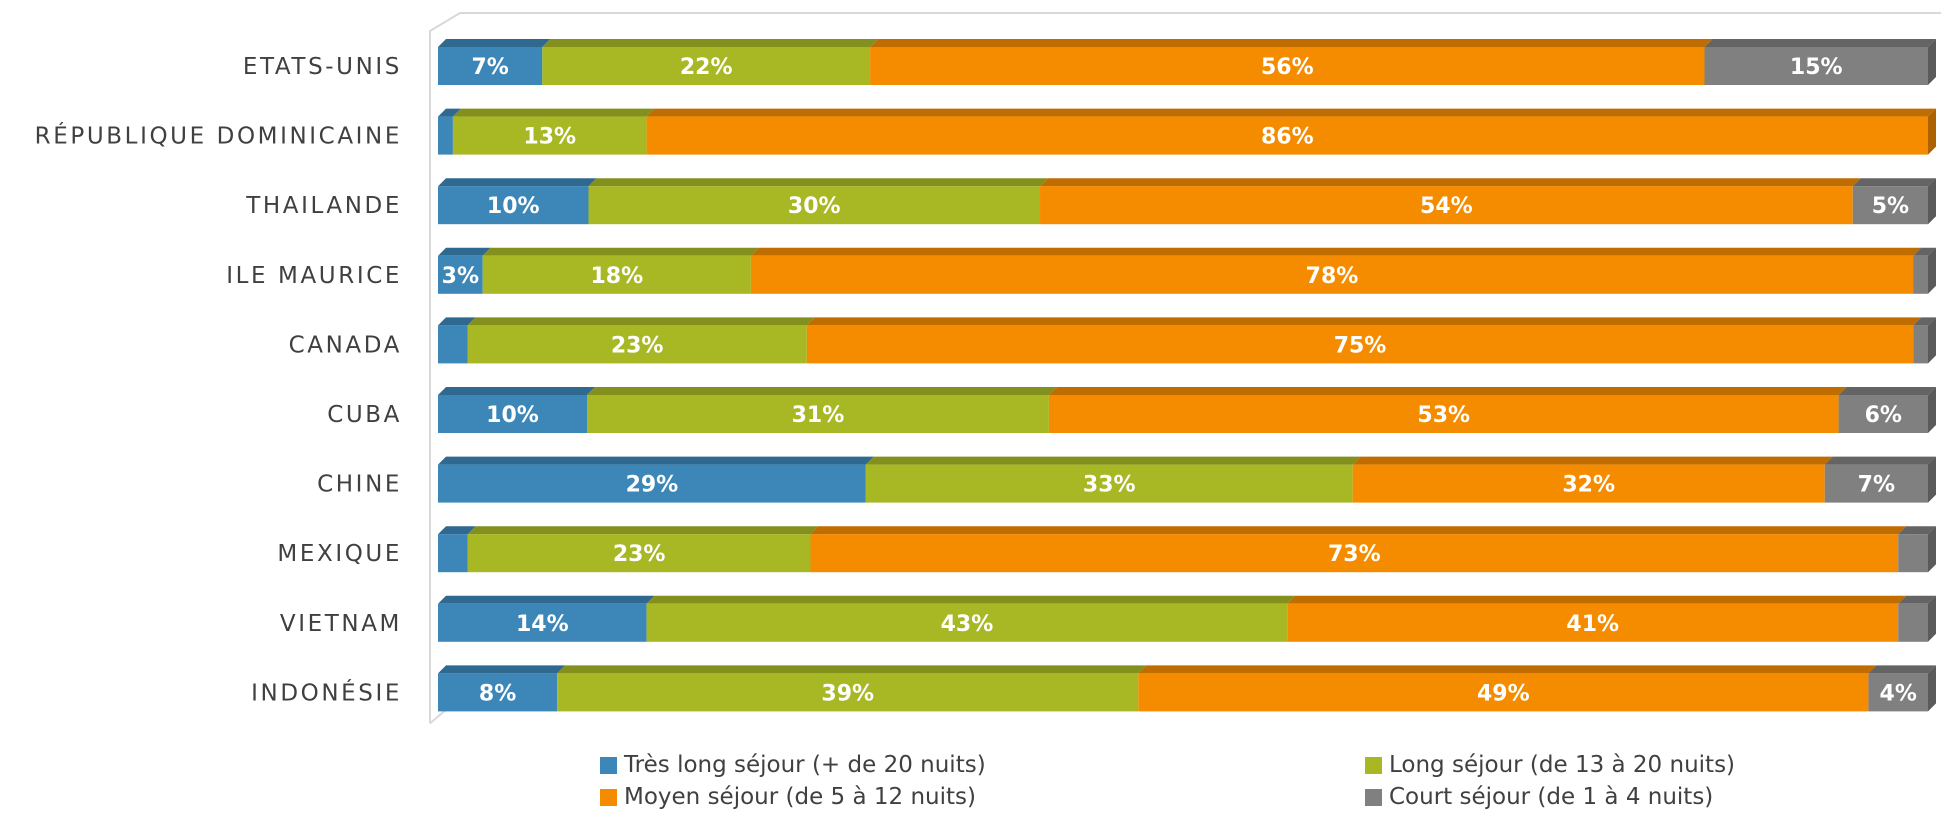 The height and width of the screenshot is (816, 1941). What do you see at coordinates (339, 554) in the screenshot?
I see `category-label: MEXIQUE` at bounding box center [339, 554].